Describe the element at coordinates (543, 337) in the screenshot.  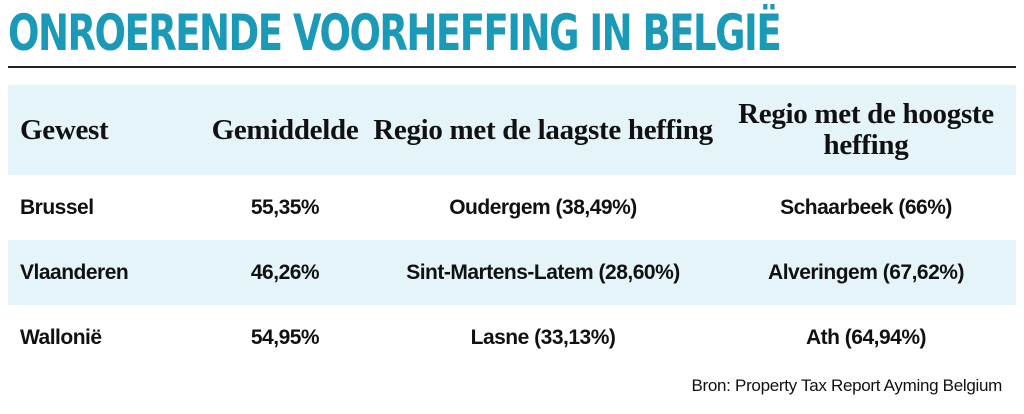
I see `cell-laagste: Lasne (33,13%)` at that location.